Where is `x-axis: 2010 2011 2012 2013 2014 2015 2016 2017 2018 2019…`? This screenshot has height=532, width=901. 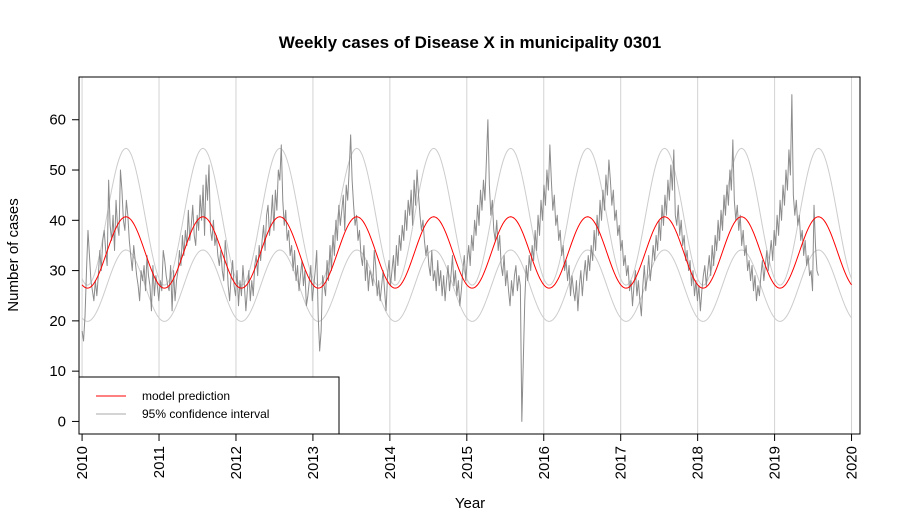
x-axis: 2010 2011 2012 2013 2014 2015 2016 2017 2018 2019… is located at coordinates (467, 456).